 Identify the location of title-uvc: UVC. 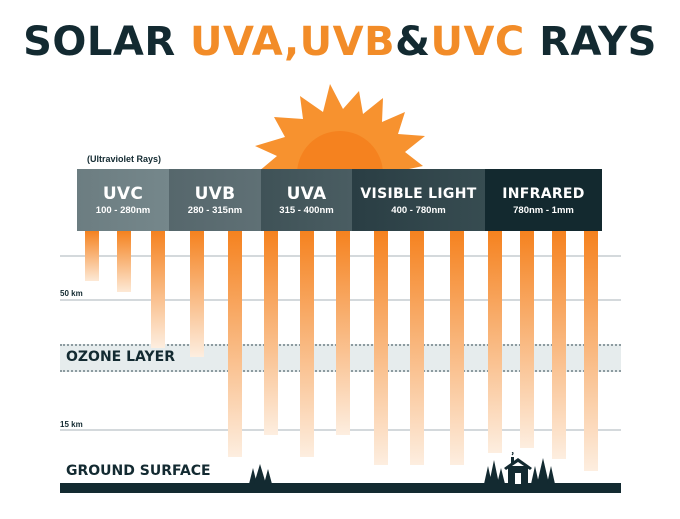
(477, 42).